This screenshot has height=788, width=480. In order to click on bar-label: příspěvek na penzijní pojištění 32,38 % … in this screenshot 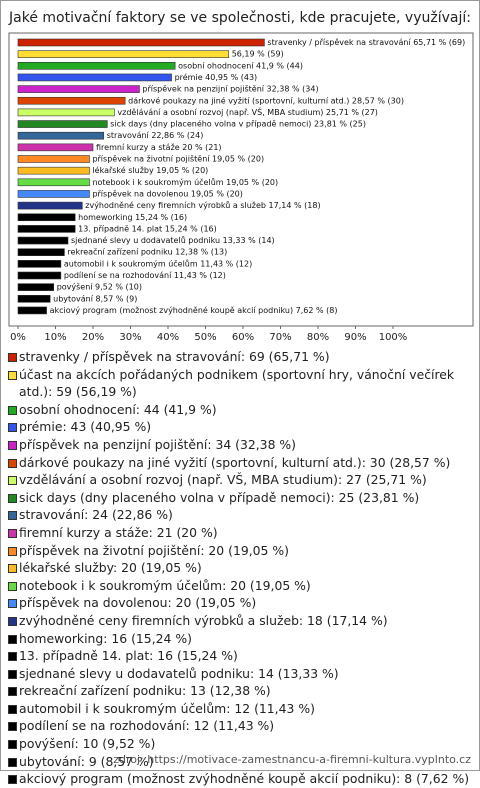, I will do `click(230, 89)`.